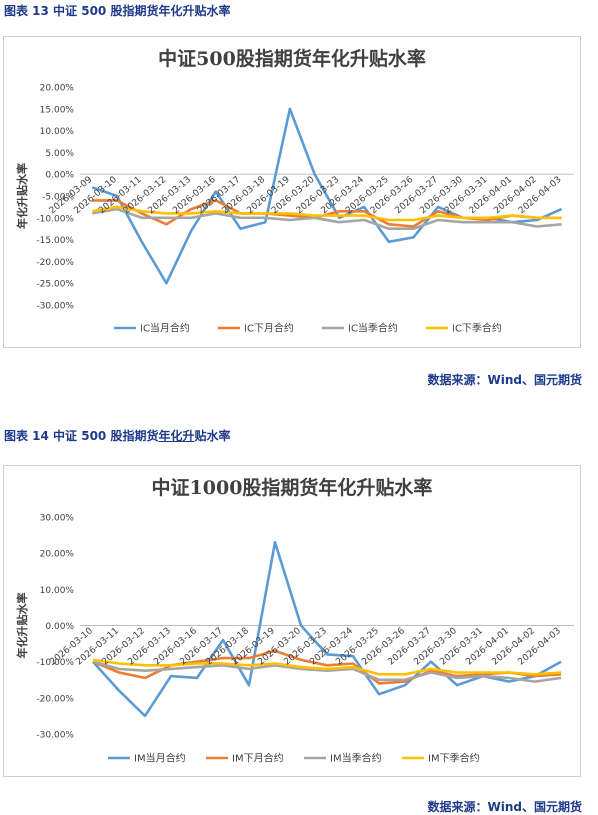  I want to click on caption-text-part: 图表 14 中证 500 股指期货, so click(81, 436).